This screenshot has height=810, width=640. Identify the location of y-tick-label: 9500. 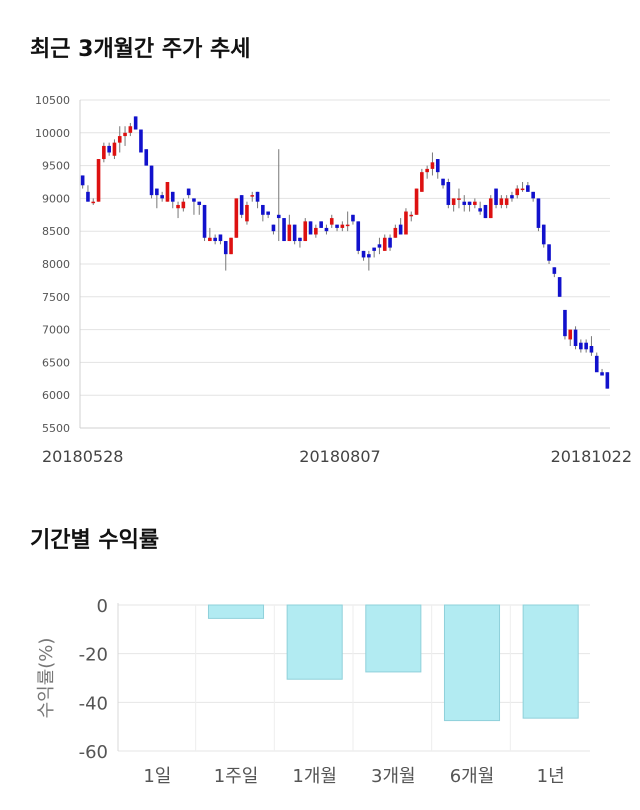
(56, 166).